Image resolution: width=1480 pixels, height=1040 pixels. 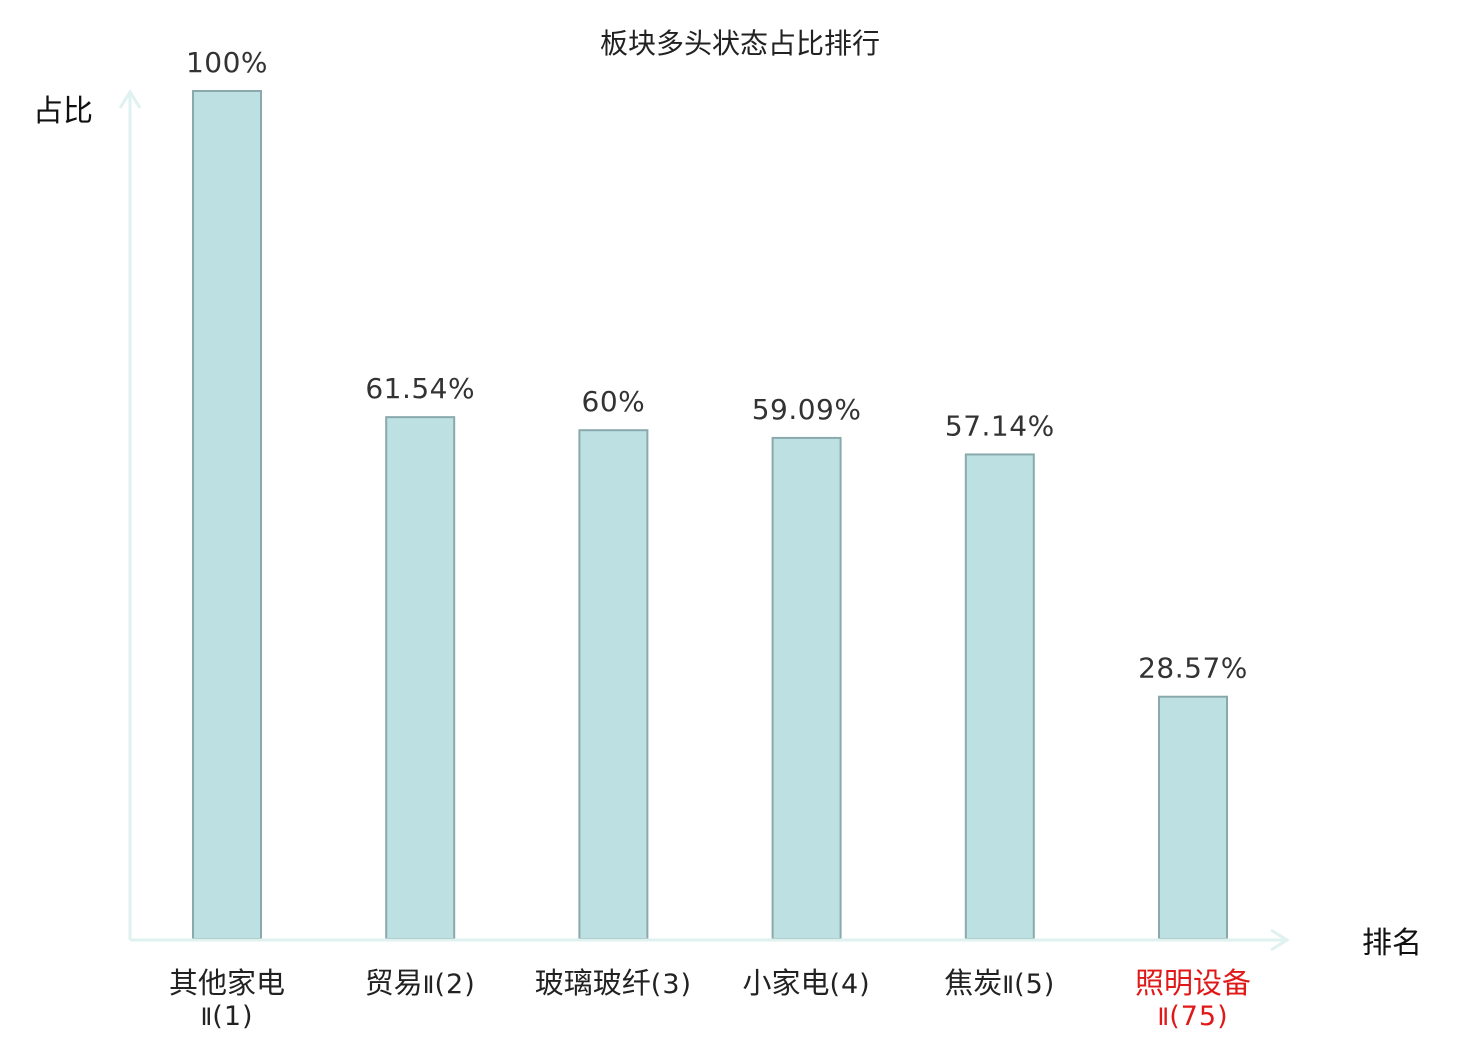 I want to click on x-axis, so click(x=710, y=940).